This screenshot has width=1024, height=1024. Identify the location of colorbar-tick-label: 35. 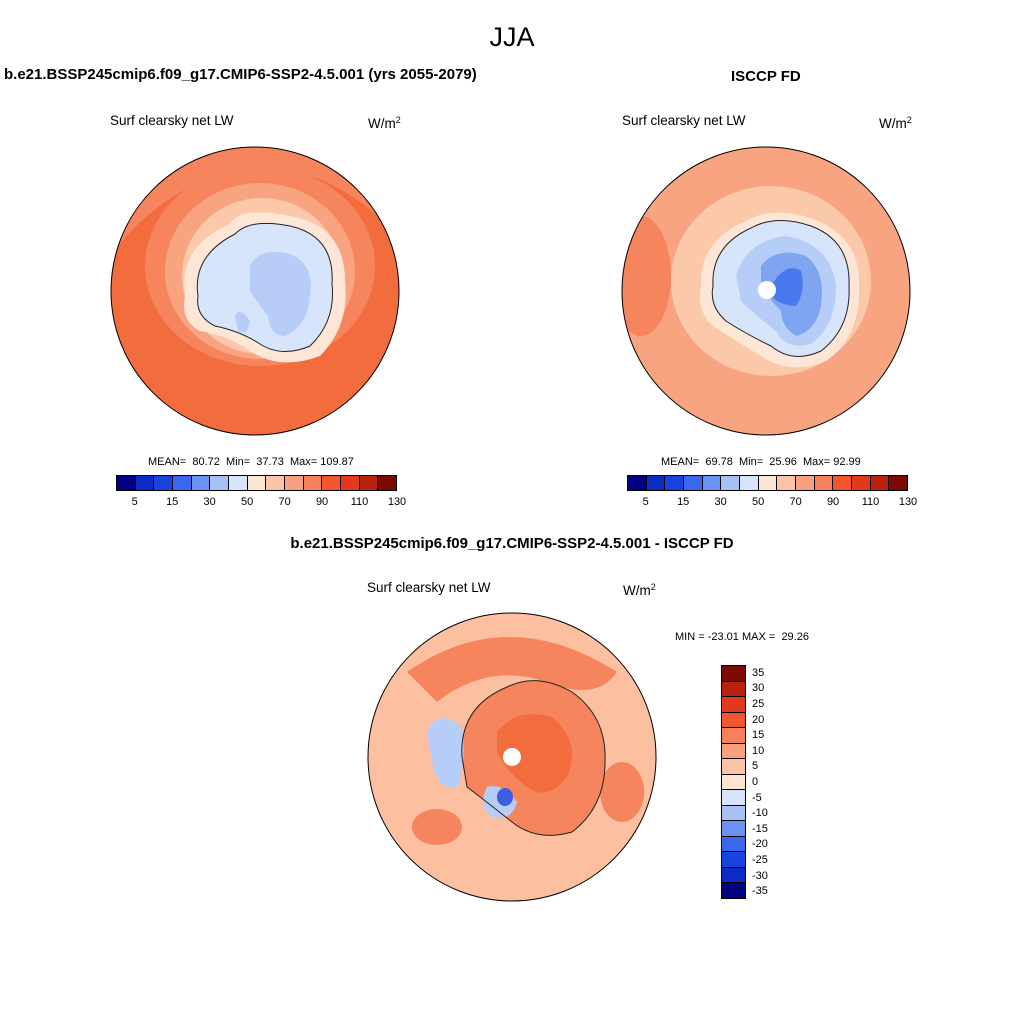
(758, 672).